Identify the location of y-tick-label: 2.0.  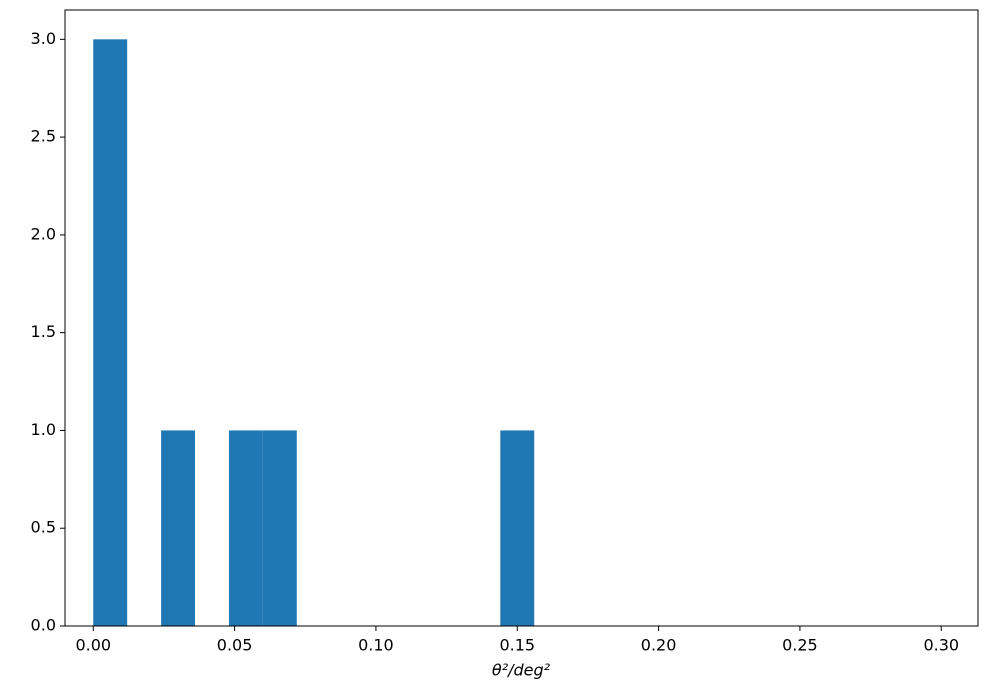
(43, 233).